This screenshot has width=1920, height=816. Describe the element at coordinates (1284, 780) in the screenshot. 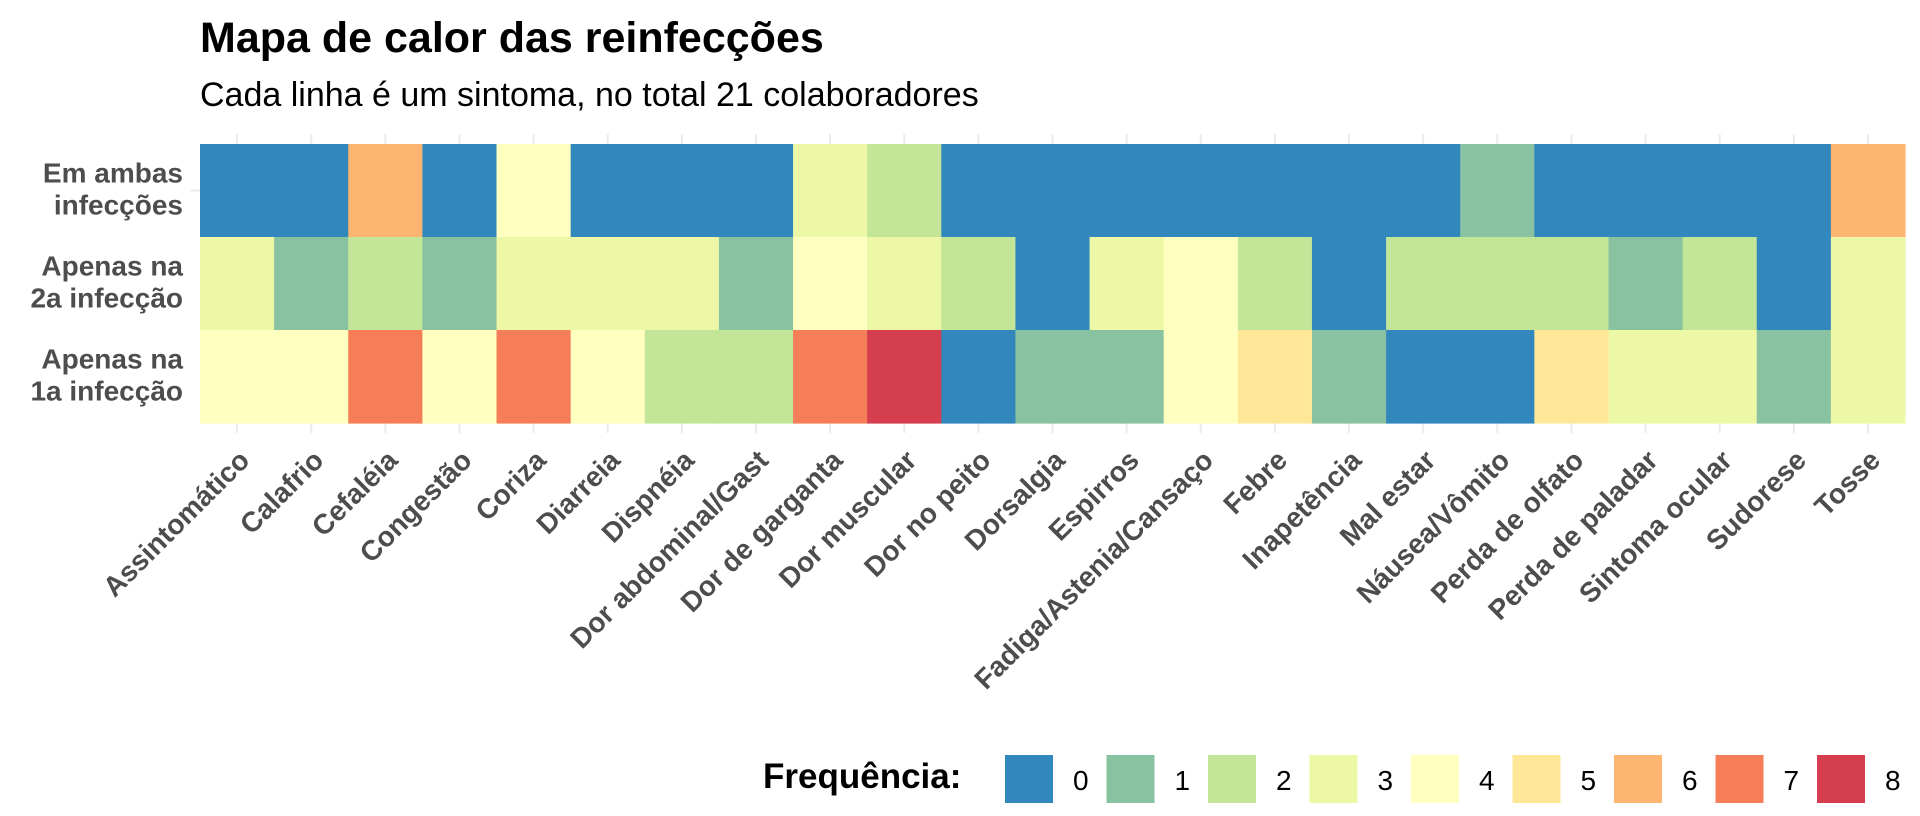

I see `legend-label: 2` at that location.